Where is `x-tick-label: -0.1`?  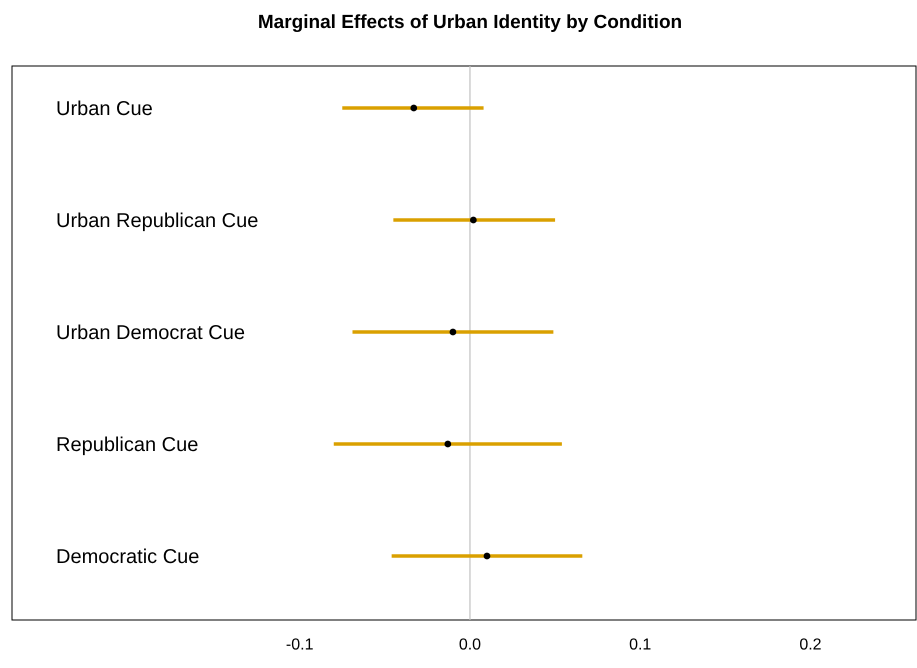 x-tick-label: -0.1 is located at coordinates (300, 645).